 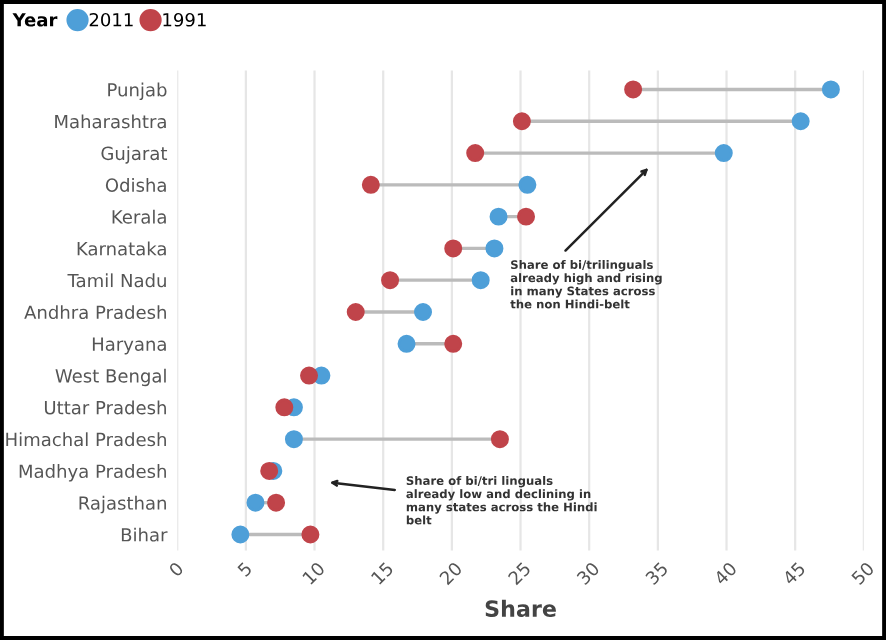 I want to click on x-tick-label: 25, so click(x=519, y=573).